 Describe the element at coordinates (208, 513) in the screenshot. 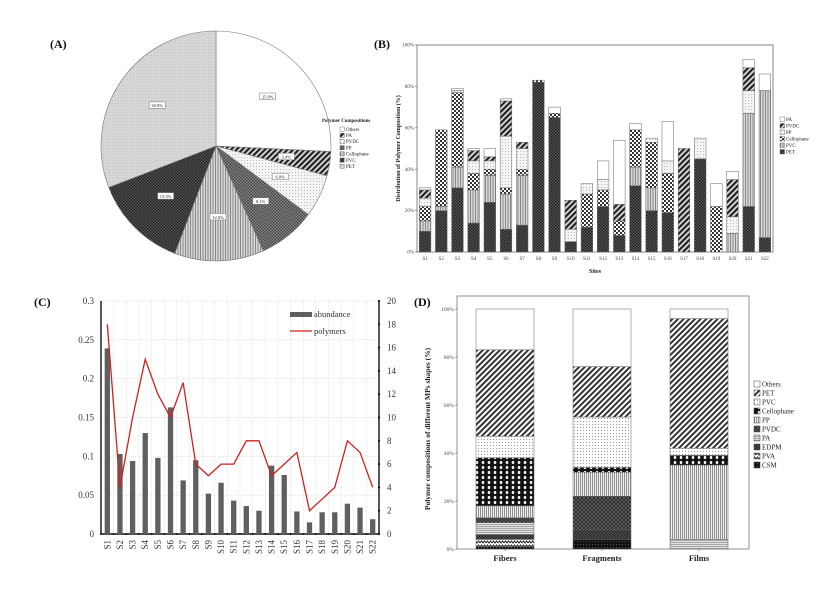

I see `bar-abundance-s9` at that location.